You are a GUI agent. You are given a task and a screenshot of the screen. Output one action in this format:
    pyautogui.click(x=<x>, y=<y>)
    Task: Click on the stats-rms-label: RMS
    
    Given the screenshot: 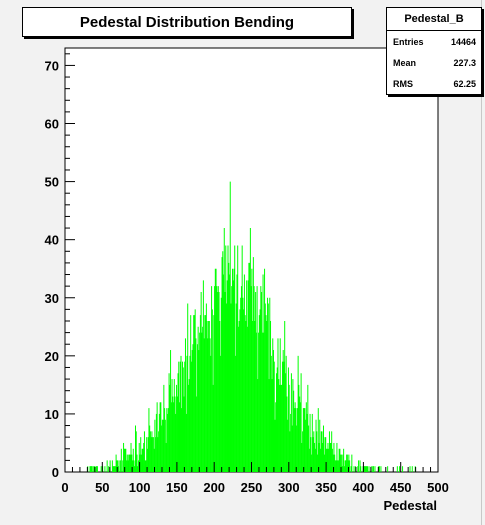 What is the action you would take?
    pyautogui.click(x=403, y=83)
    